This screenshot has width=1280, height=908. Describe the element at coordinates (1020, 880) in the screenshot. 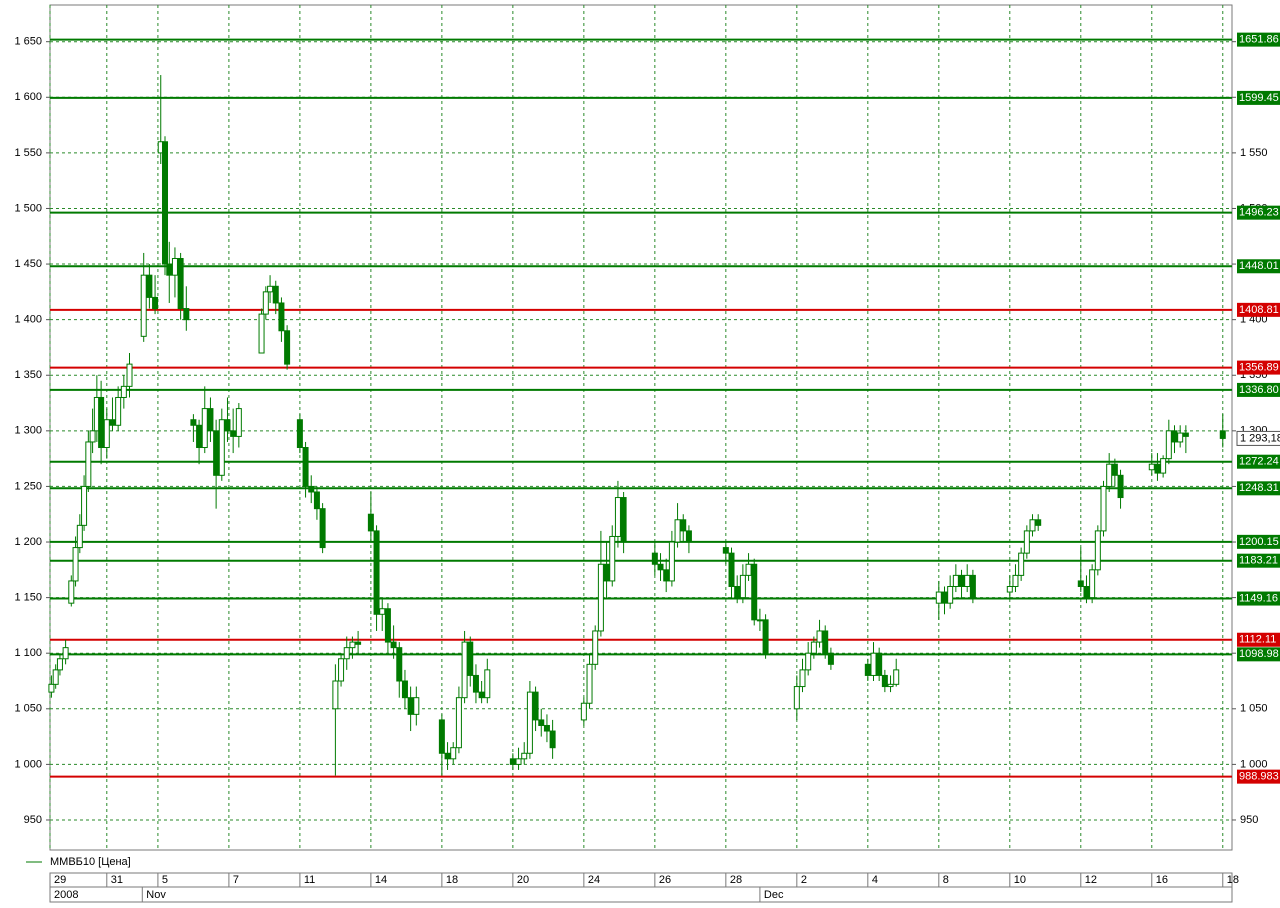

I see `x-tick-label: 10` at that location.